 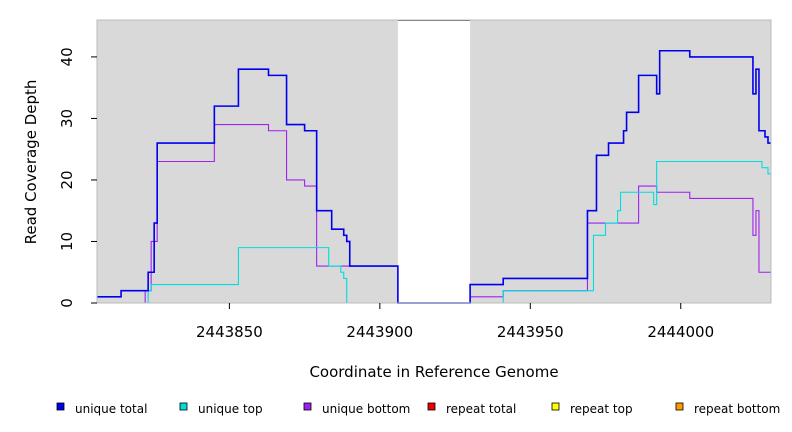 I want to click on legend-label: repeat total, so click(x=481, y=409).